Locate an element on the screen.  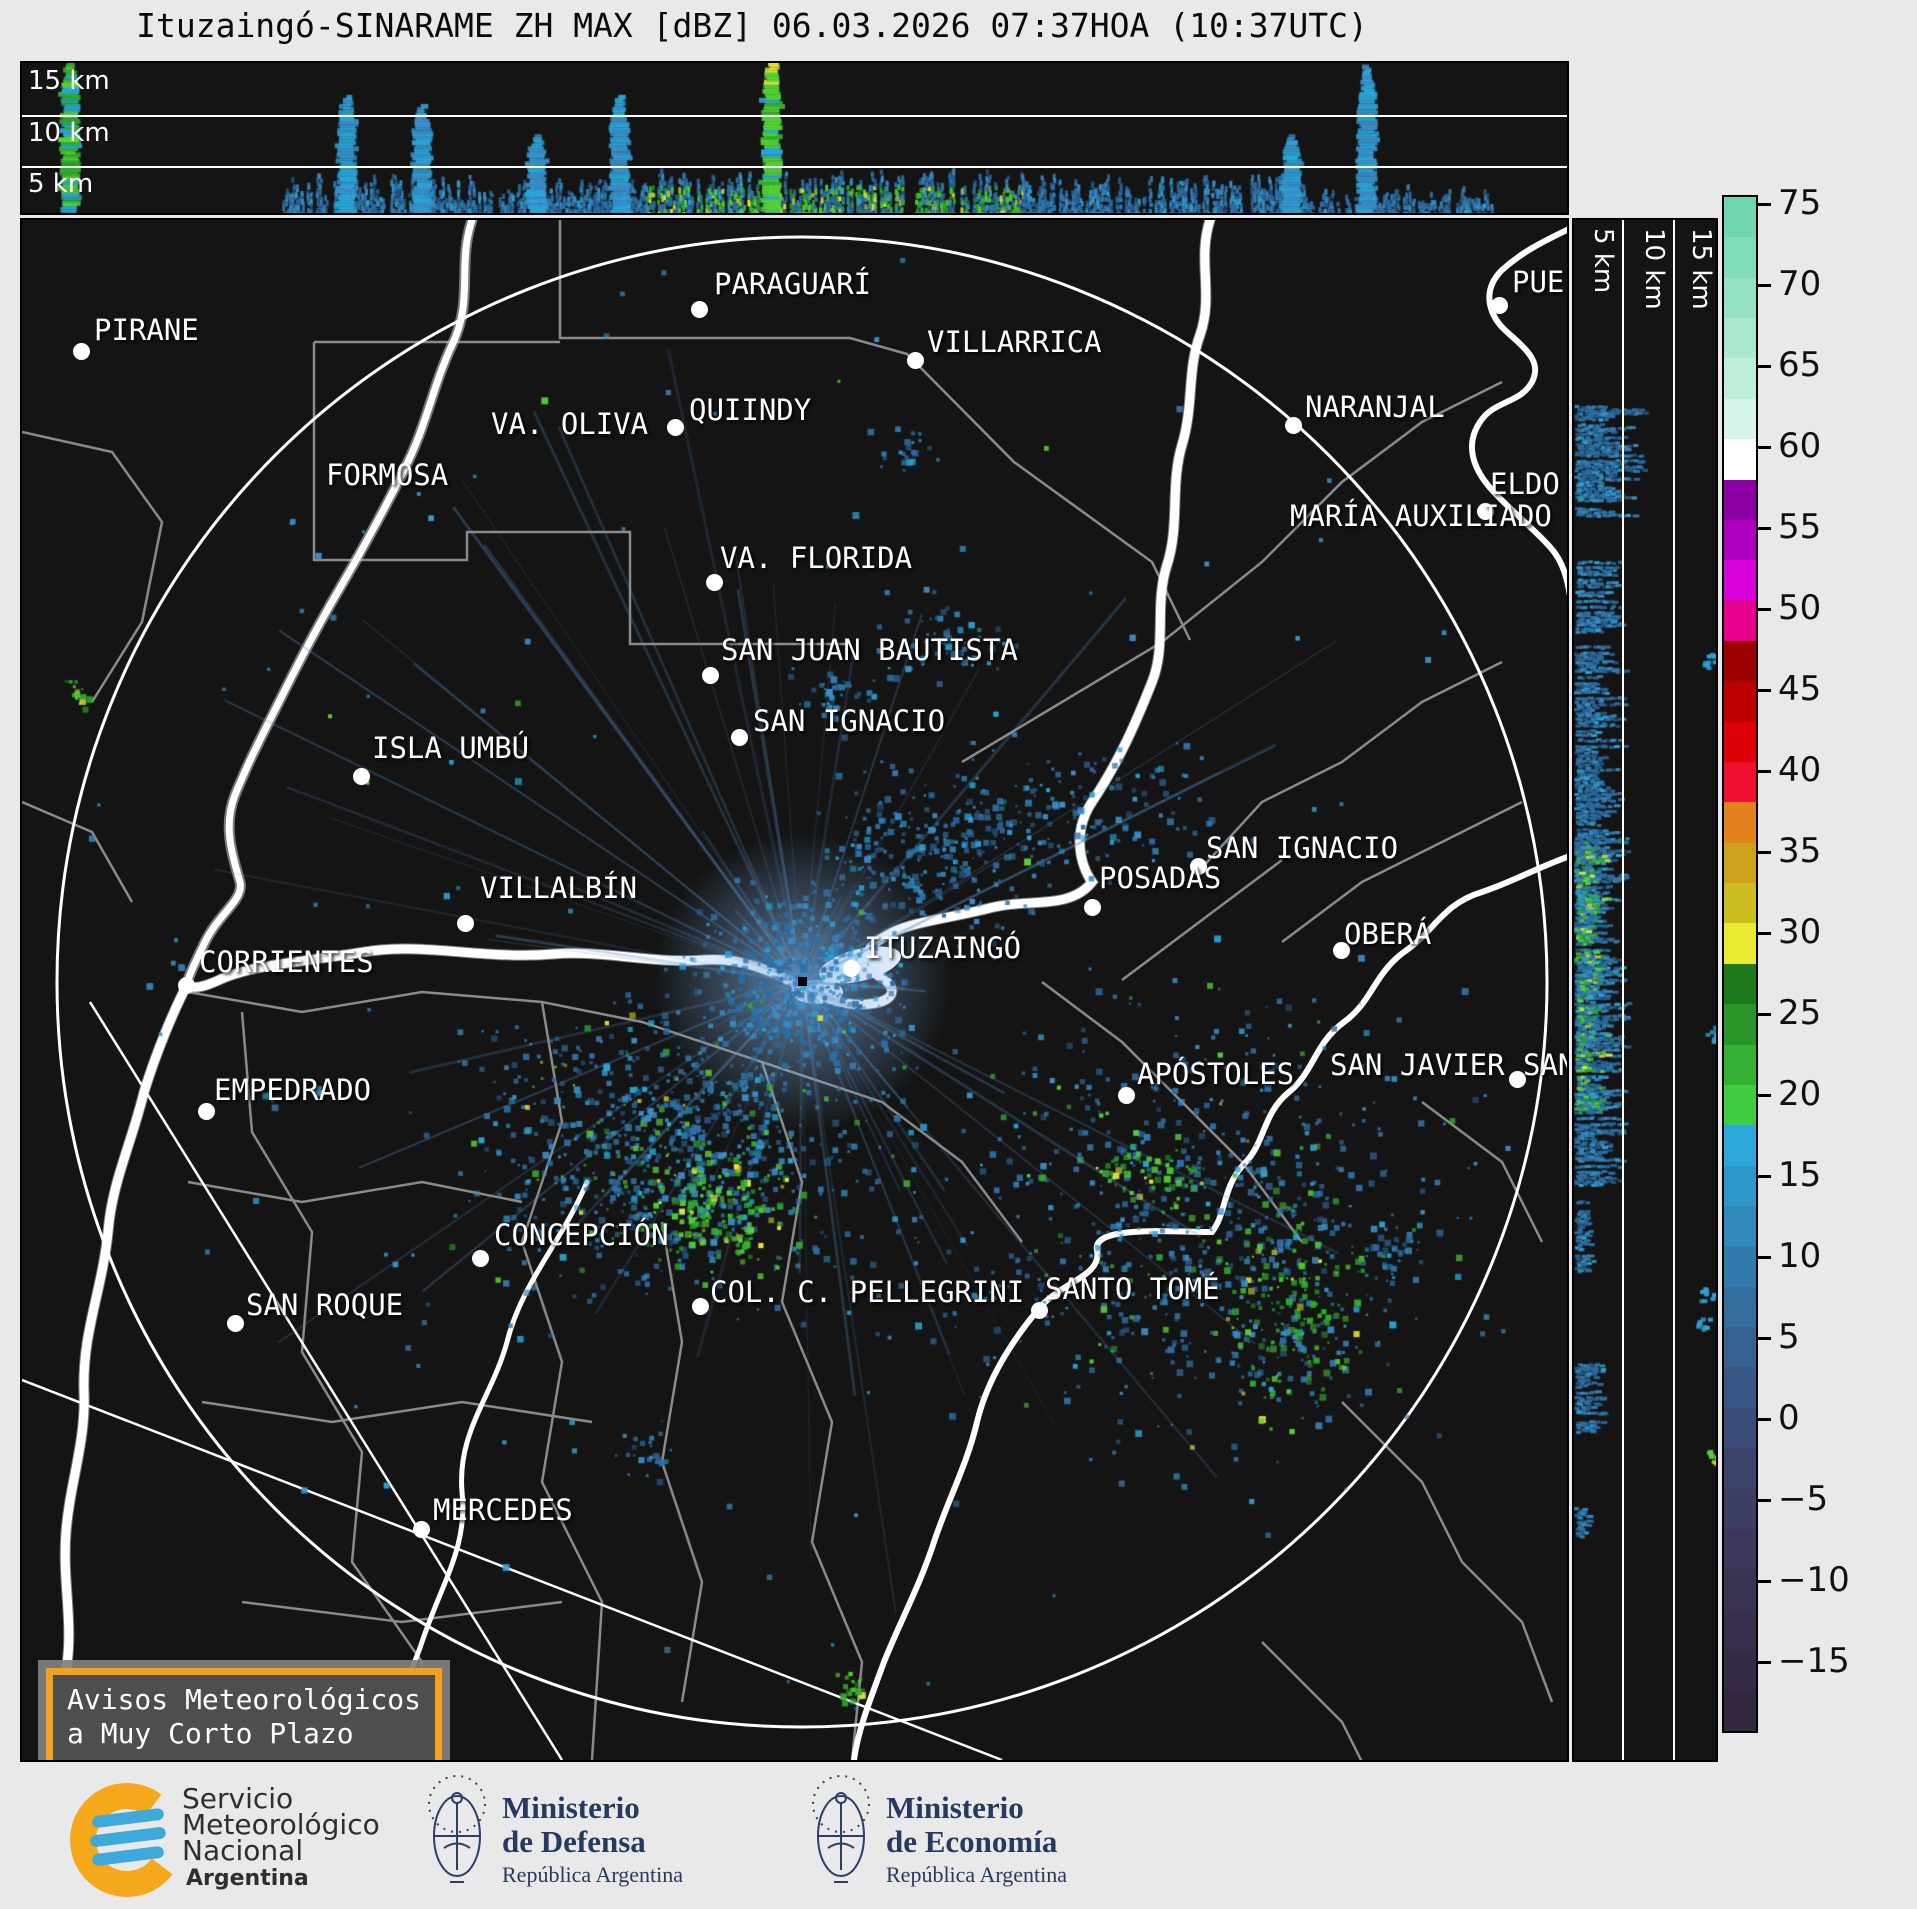
city-label: SAN JUAN BAUTISTA is located at coordinates (869, 650).